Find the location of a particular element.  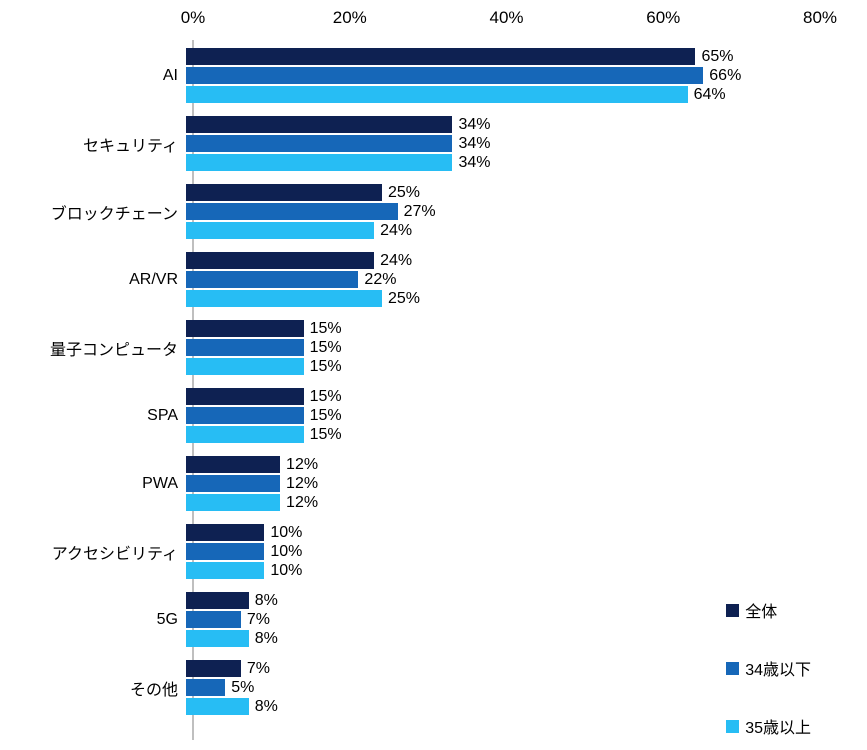

category-label: アクセシビリティ is located at coordinates (114, 554).